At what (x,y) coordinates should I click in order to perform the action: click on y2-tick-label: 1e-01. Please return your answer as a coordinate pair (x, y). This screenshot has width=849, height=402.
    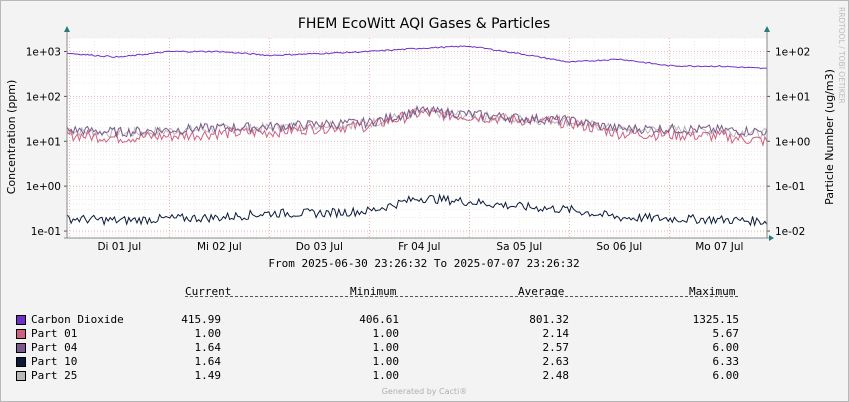
    Looking at the image, I should click on (790, 187).